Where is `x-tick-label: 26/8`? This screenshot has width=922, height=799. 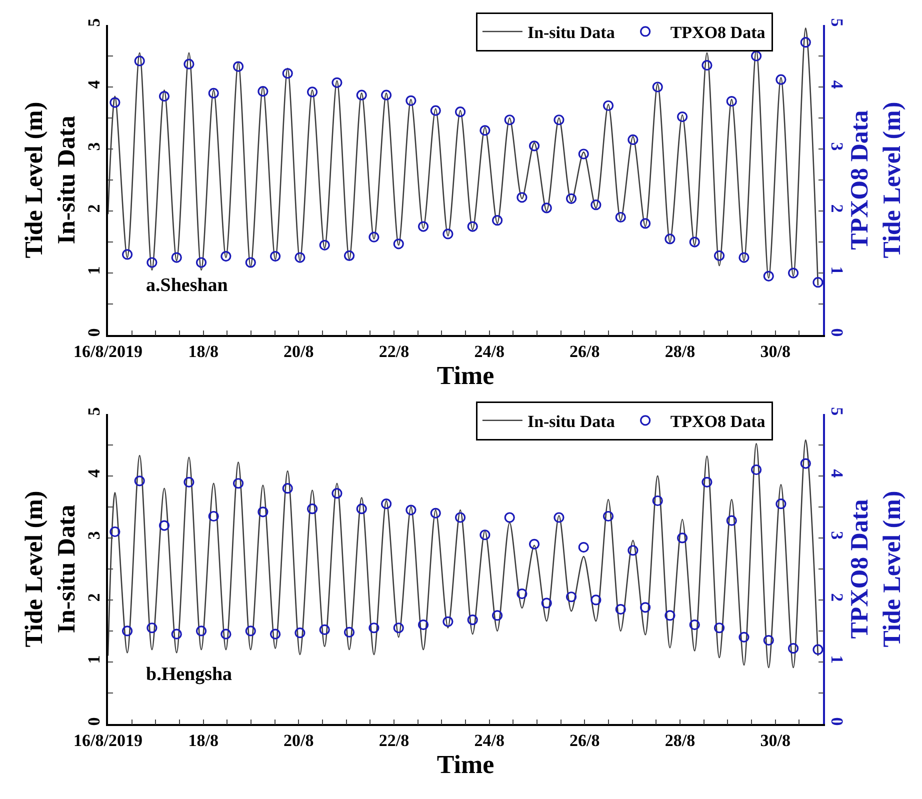 x-tick-label: 26/8 is located at coordinates (585, 352).